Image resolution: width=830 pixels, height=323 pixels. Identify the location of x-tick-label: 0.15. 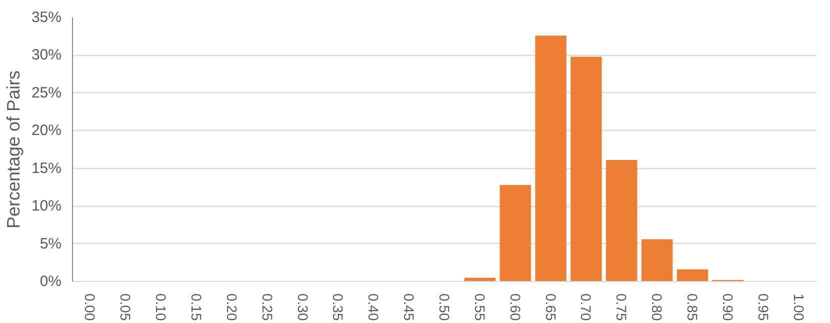
(196, 307).